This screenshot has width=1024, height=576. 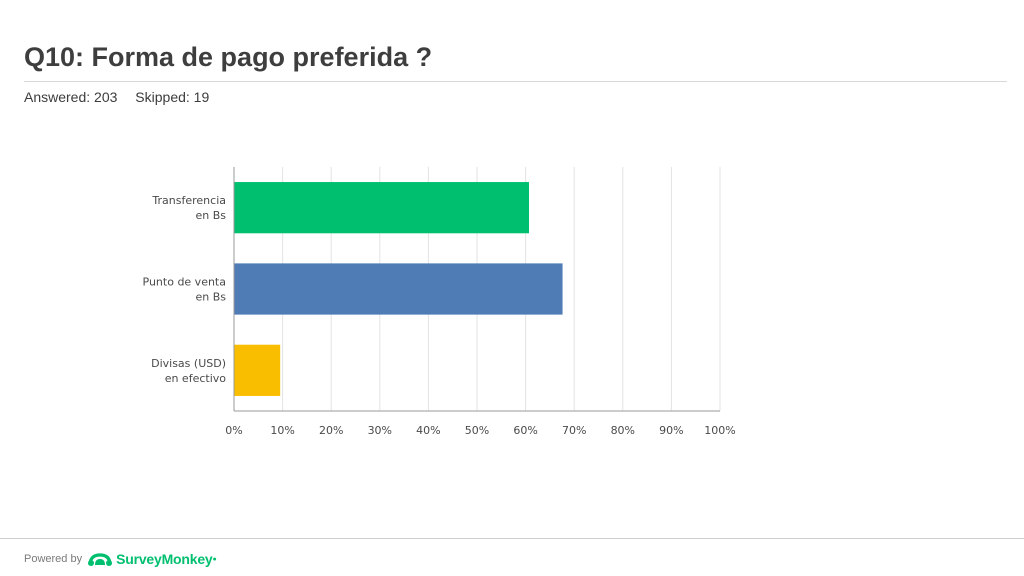 I want to click on skipped-count: Skipped: 19, so click(x=172, y=97).